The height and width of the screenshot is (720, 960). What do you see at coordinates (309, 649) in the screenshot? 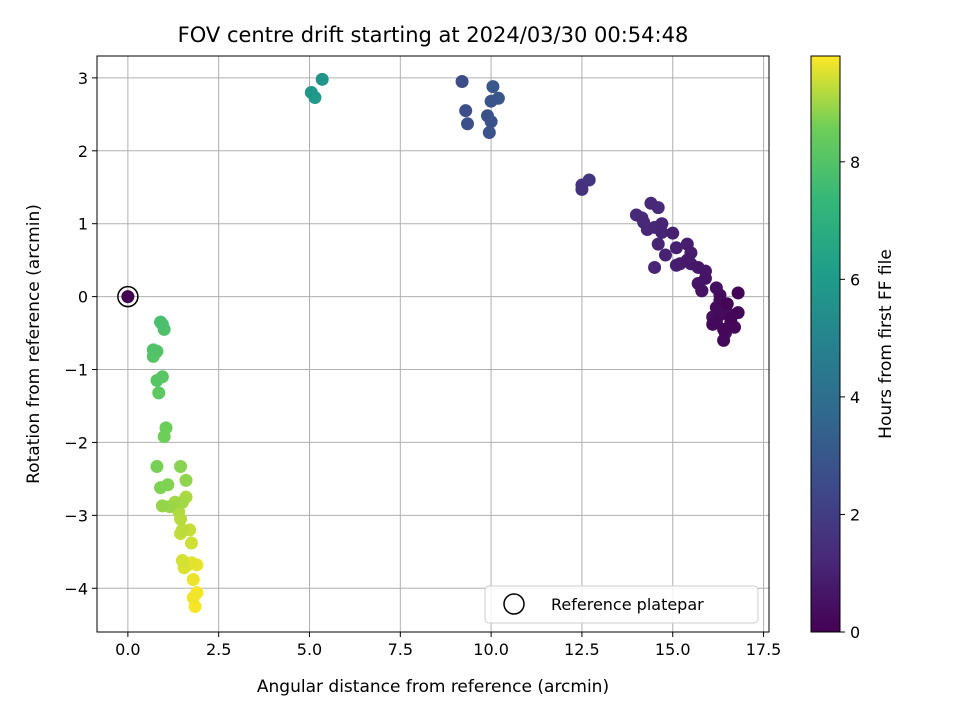
I see `x-tick-label: 5.0` at bounding box center [309, 649].